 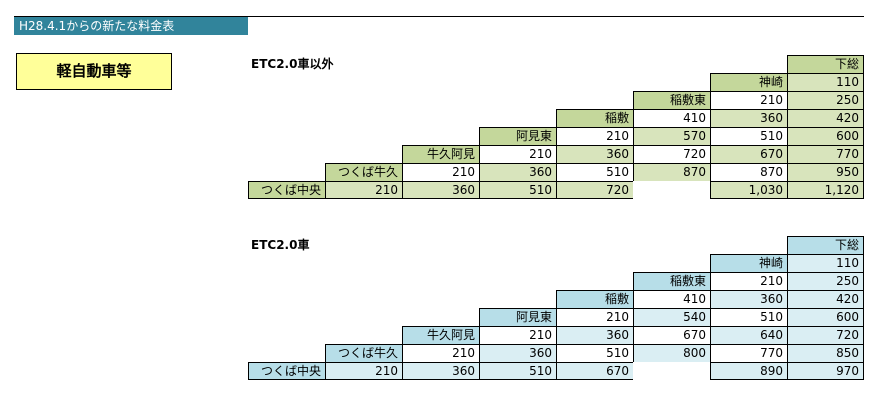 What do you see at coordinates (748, 335) in the screenshot?
I see `fare-cell: 640` at bounding box center [748, 335].